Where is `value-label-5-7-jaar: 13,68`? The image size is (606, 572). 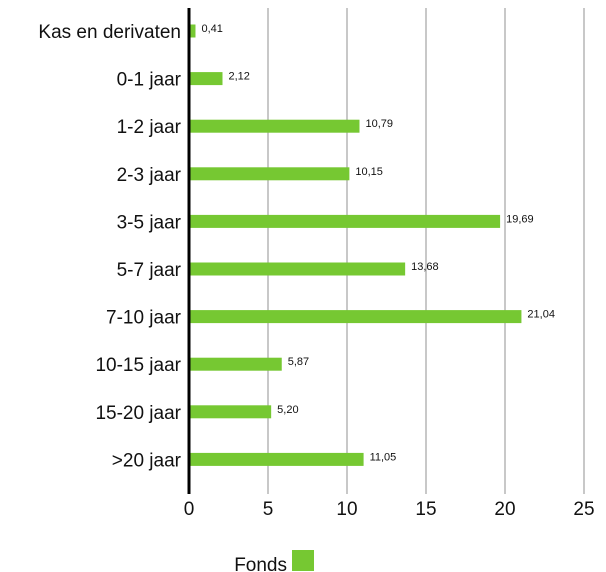
value-label-5-7-jaar: 13,68 is located at coordinates (425, 267).